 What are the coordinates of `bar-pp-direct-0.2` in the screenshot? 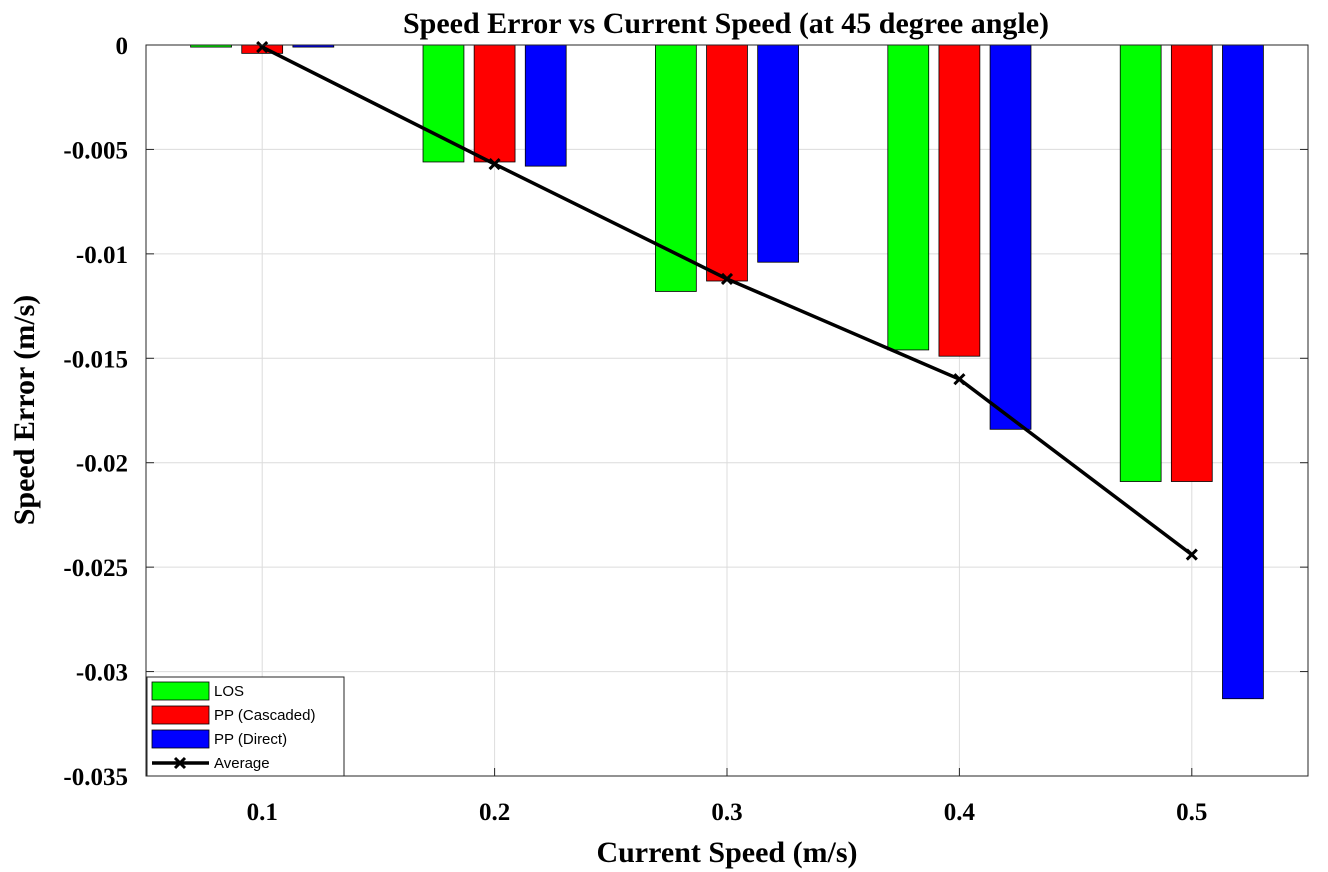 It's located at (545, 105).